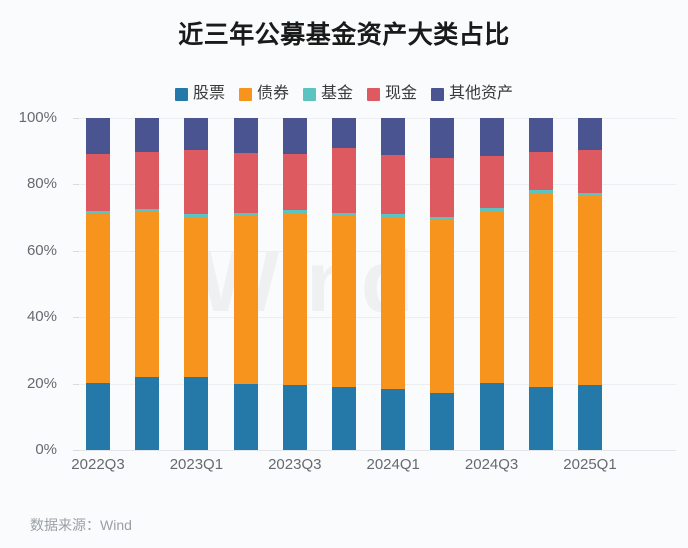  I want to click on bar-2022Q4, so click(147, 284).